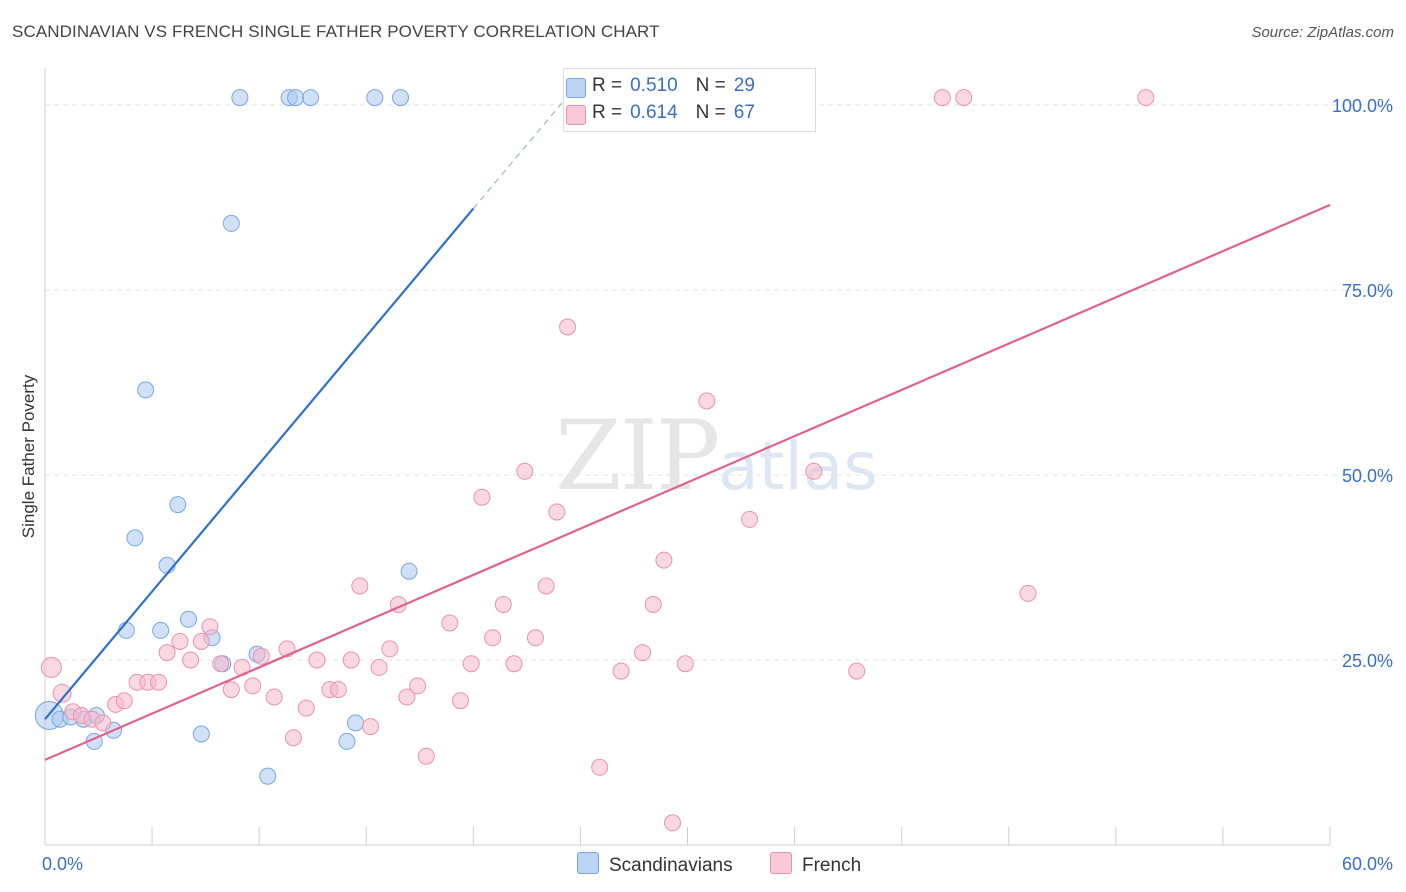  Describe the element at coordinates (1367, 476) in the screenshot. I see `y-tick-label: 50.0%` at that location.